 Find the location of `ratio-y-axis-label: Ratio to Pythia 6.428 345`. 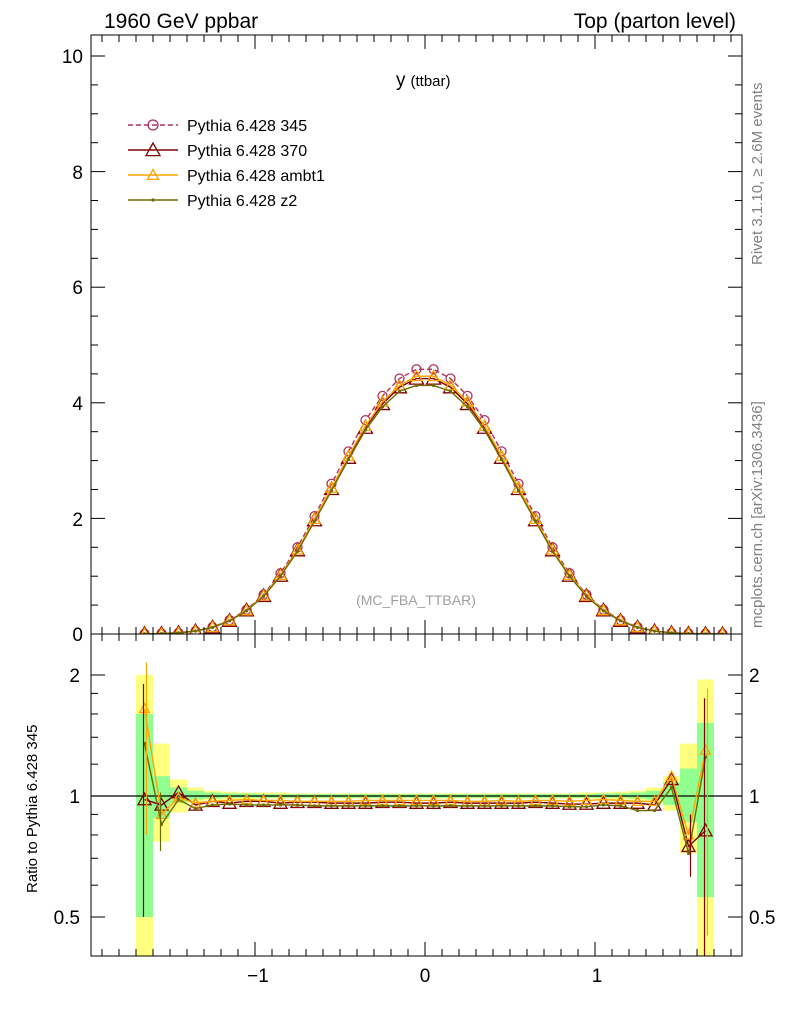

ratio-y-axis-label: Ratio to Pythia 6.428 345 is located at coordinates (32, 809).